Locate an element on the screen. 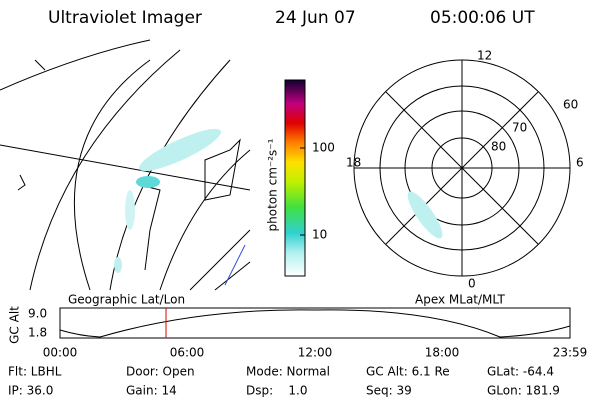 This screenshot has width=600, height=400. altitude-xtick: 00:00 is located at coordinates (60, 353).